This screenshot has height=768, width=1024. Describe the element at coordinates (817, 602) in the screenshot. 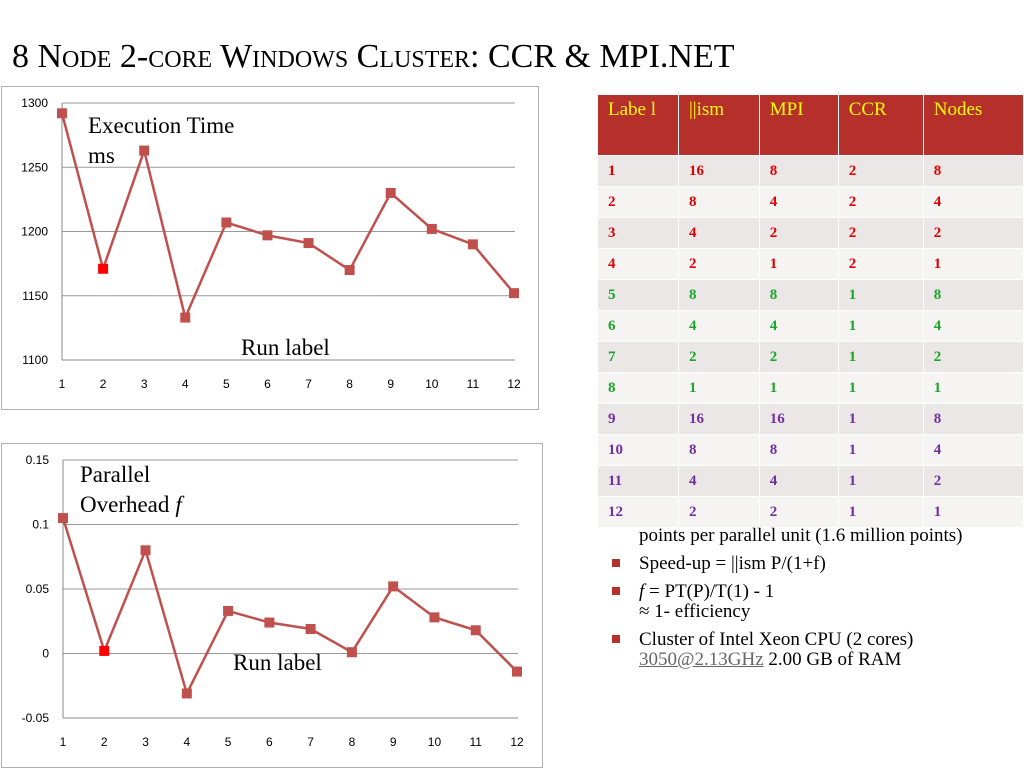

I see `note-overhead-formula: f = PT(P)/T(1) - 1 ≈ 1- efficiency` at that location.